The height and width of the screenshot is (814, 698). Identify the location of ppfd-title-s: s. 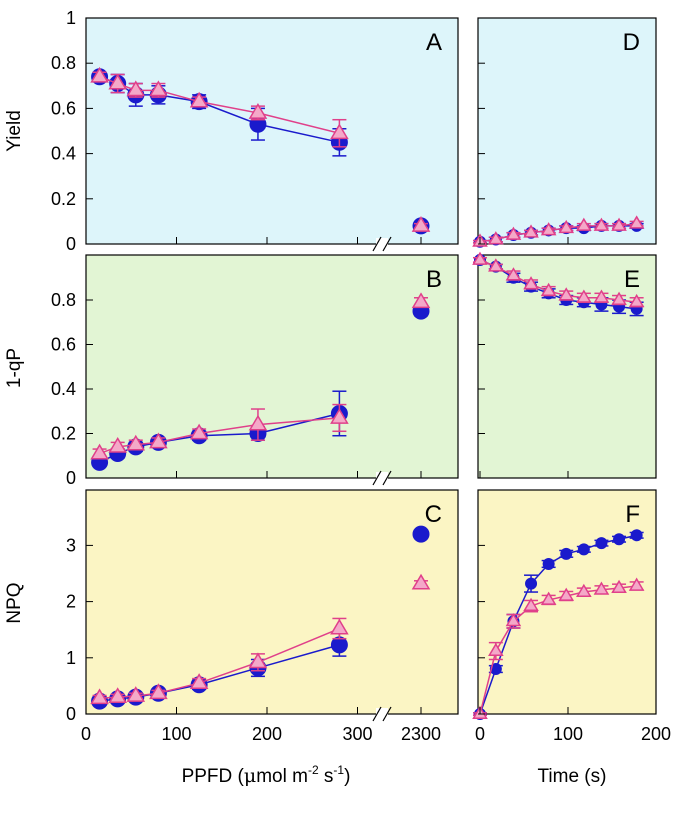
(326, 776).